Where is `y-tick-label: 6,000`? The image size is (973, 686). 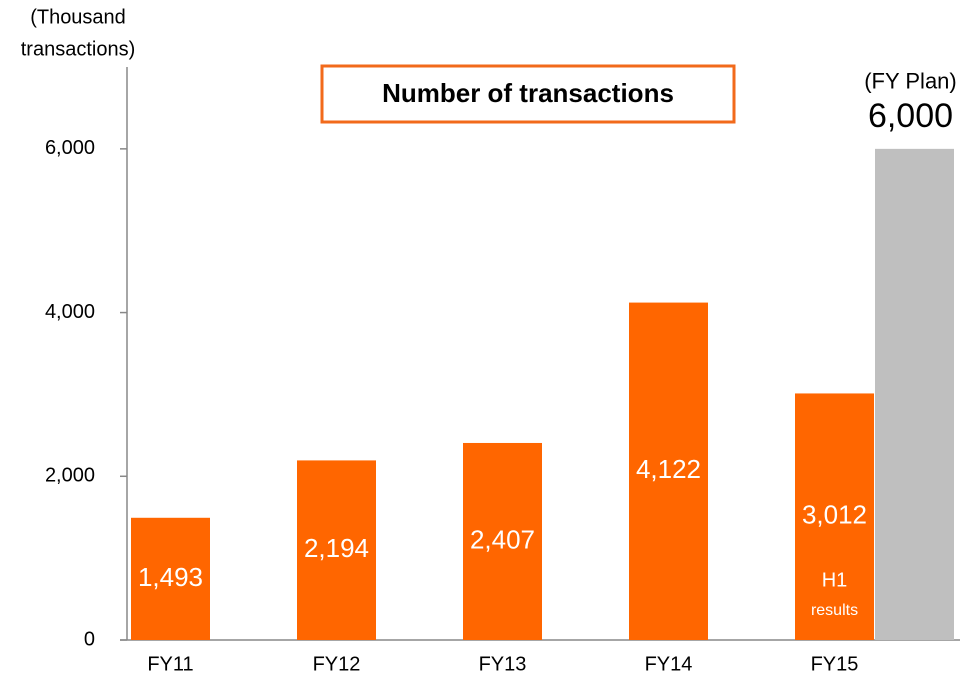
y-tick-label: 6,000 is located at coordinates (70, 148).